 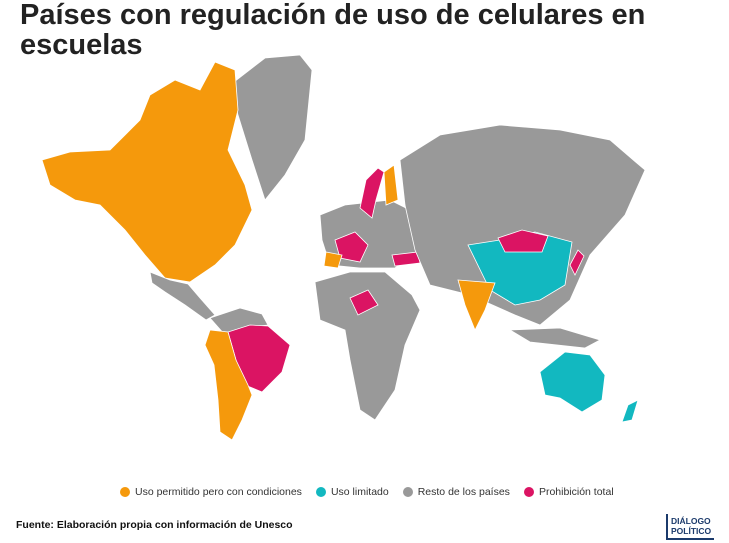 What do you see at coordinates (630, 411) in the screenshot?
I see `new-zealand` at bounding box center [630, 411].